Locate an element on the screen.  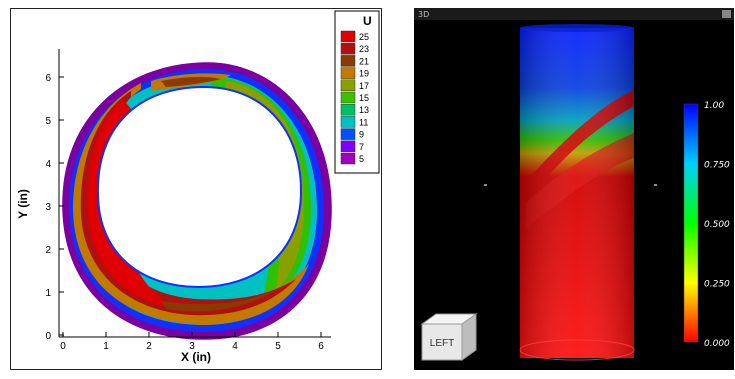
view-cube: LEFT is located at coordinates (449, 337).